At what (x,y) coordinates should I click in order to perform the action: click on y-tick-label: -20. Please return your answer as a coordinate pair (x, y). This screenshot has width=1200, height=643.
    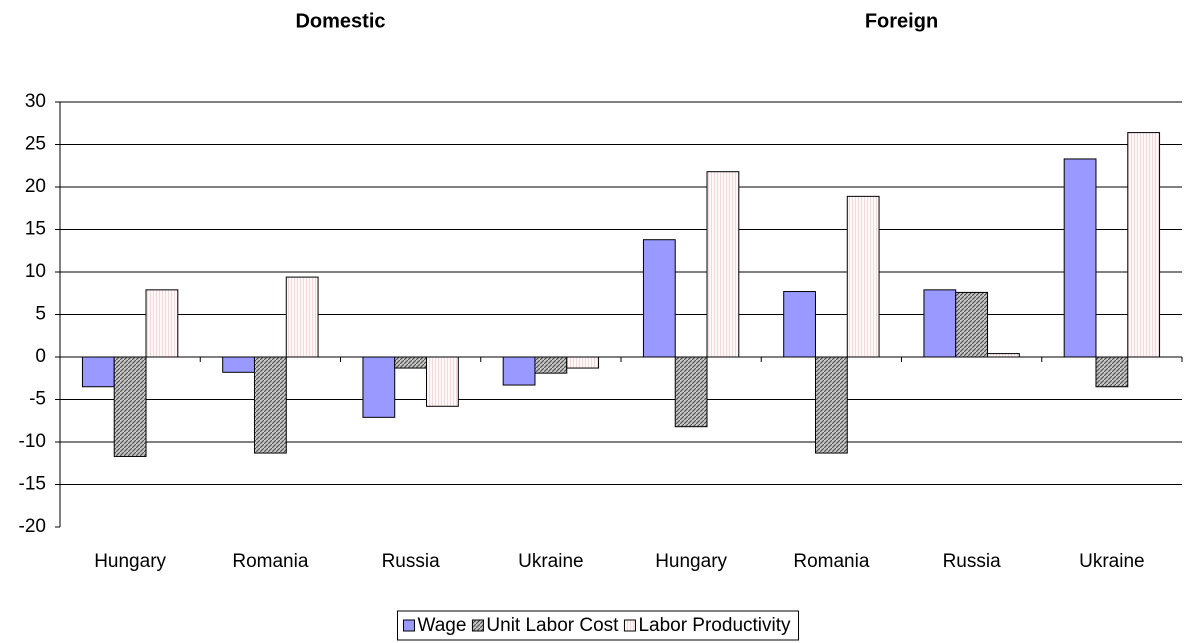
    Looking at the image, I should click on (32, 526).